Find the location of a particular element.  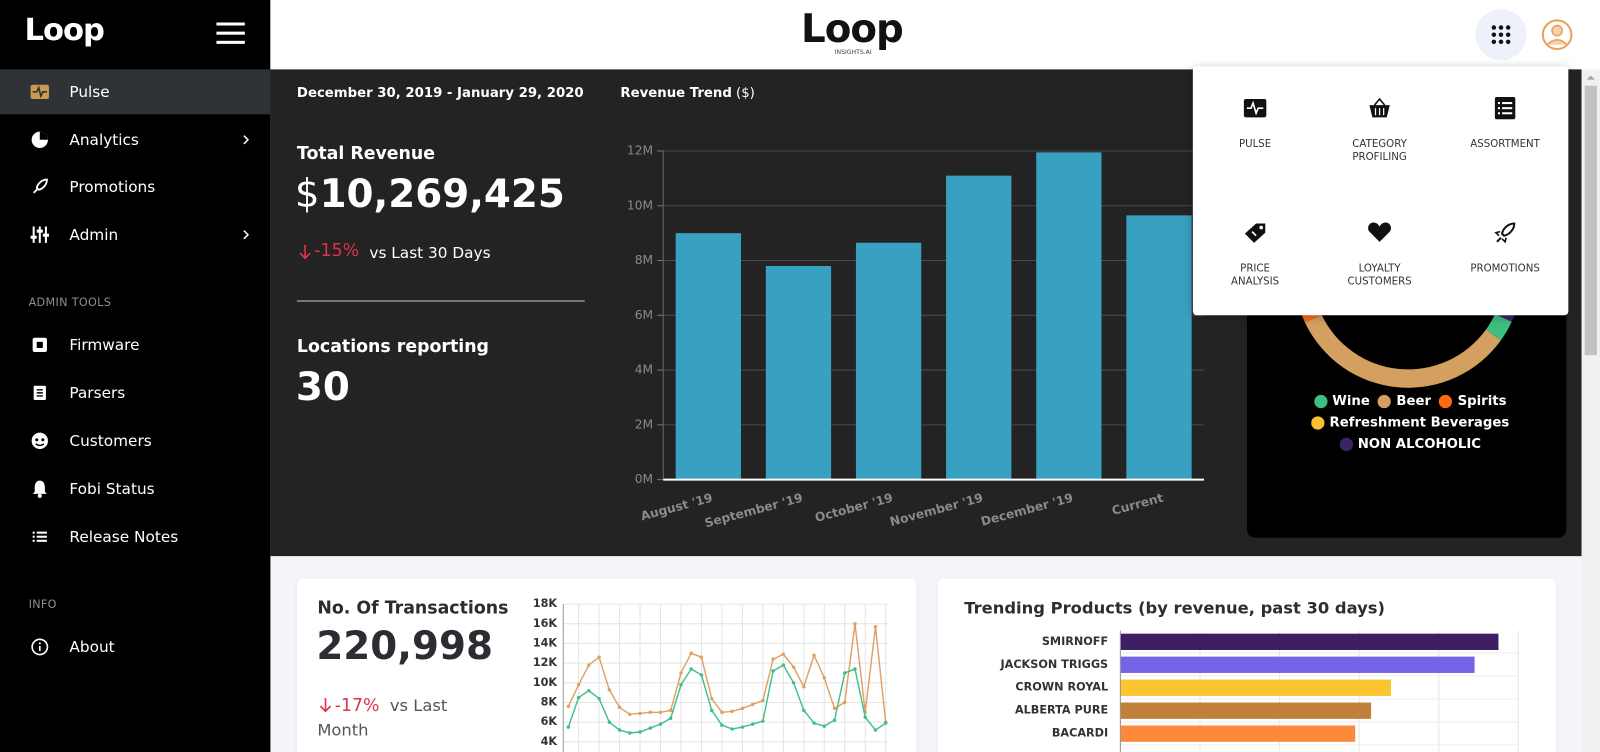

promotions-icon is located at coordinates (40, 186).